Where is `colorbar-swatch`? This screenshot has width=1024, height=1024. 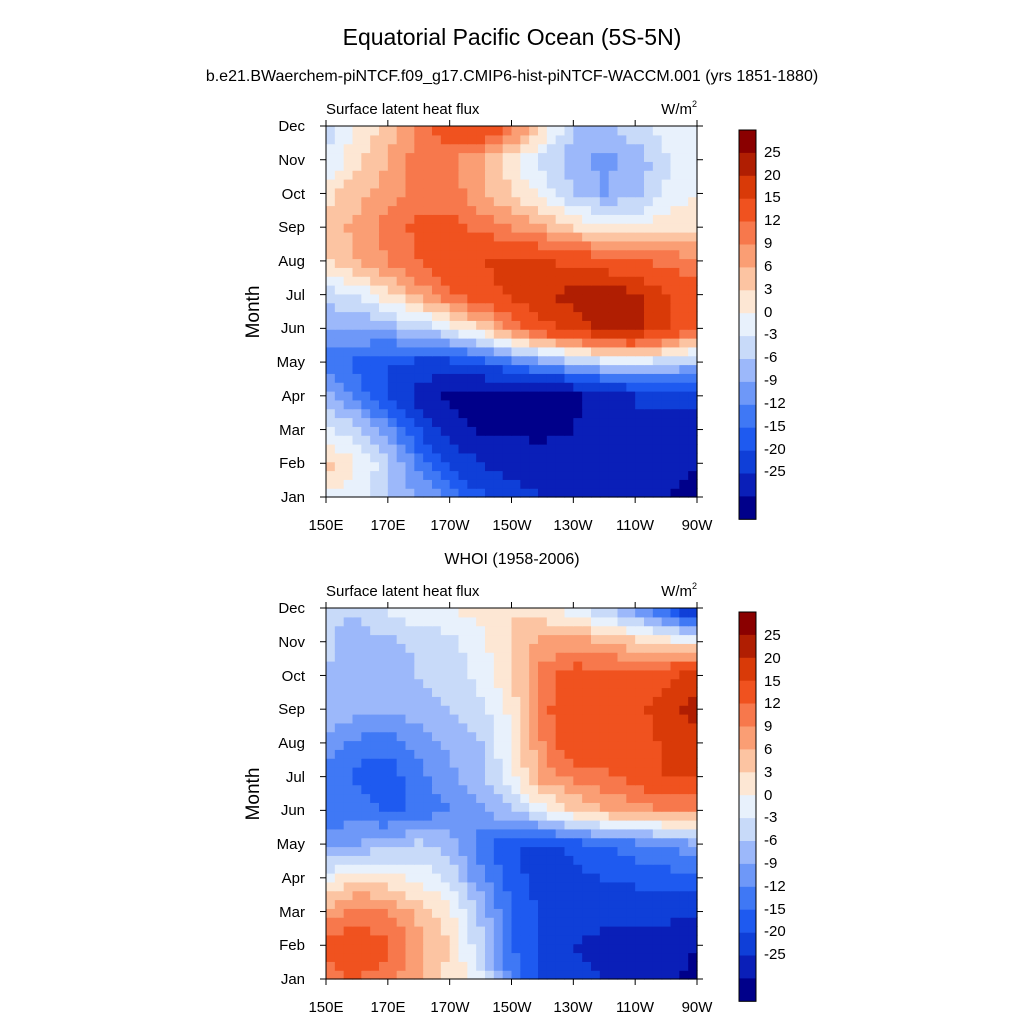
colorbar-swatch is located at coordinates (747, 830).